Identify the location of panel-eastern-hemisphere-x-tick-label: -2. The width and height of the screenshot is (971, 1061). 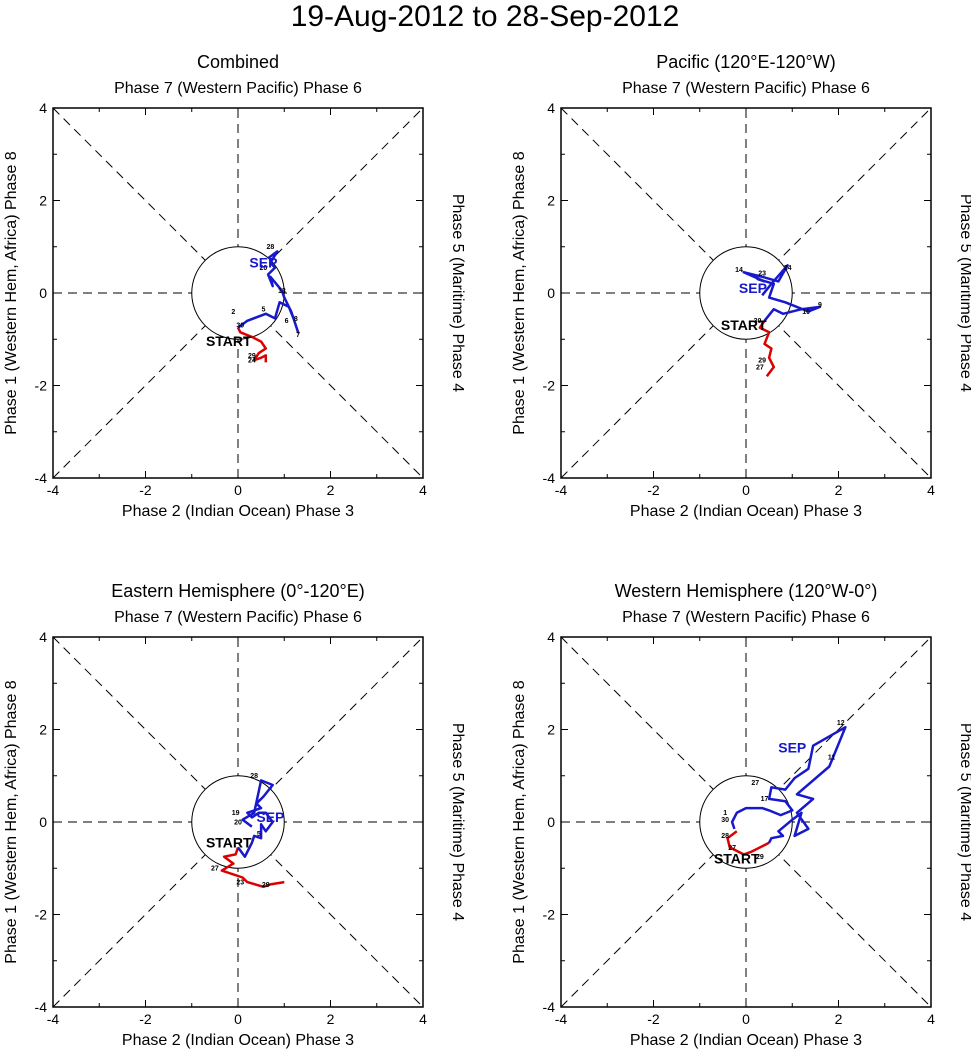
(145, 1019).